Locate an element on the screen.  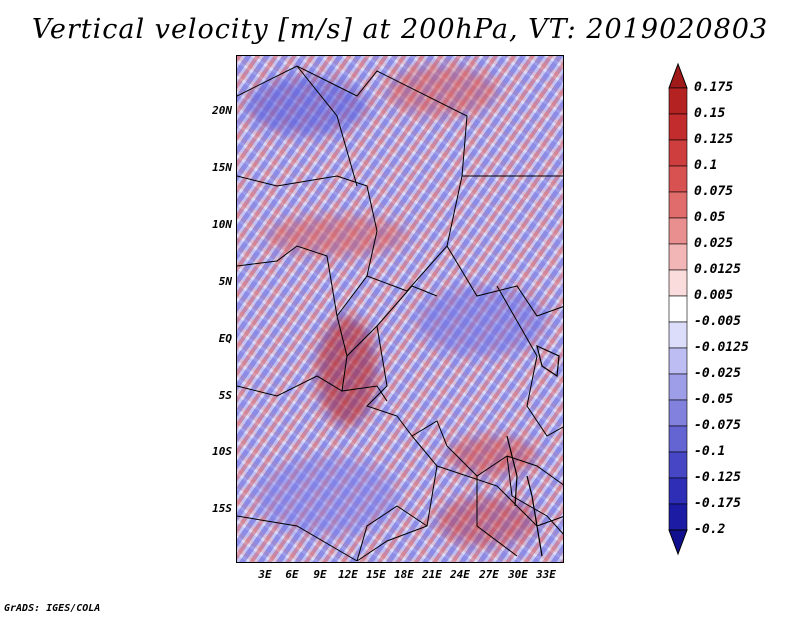
colorbar-label: 0.0125 is located at coordinates (717, 269).